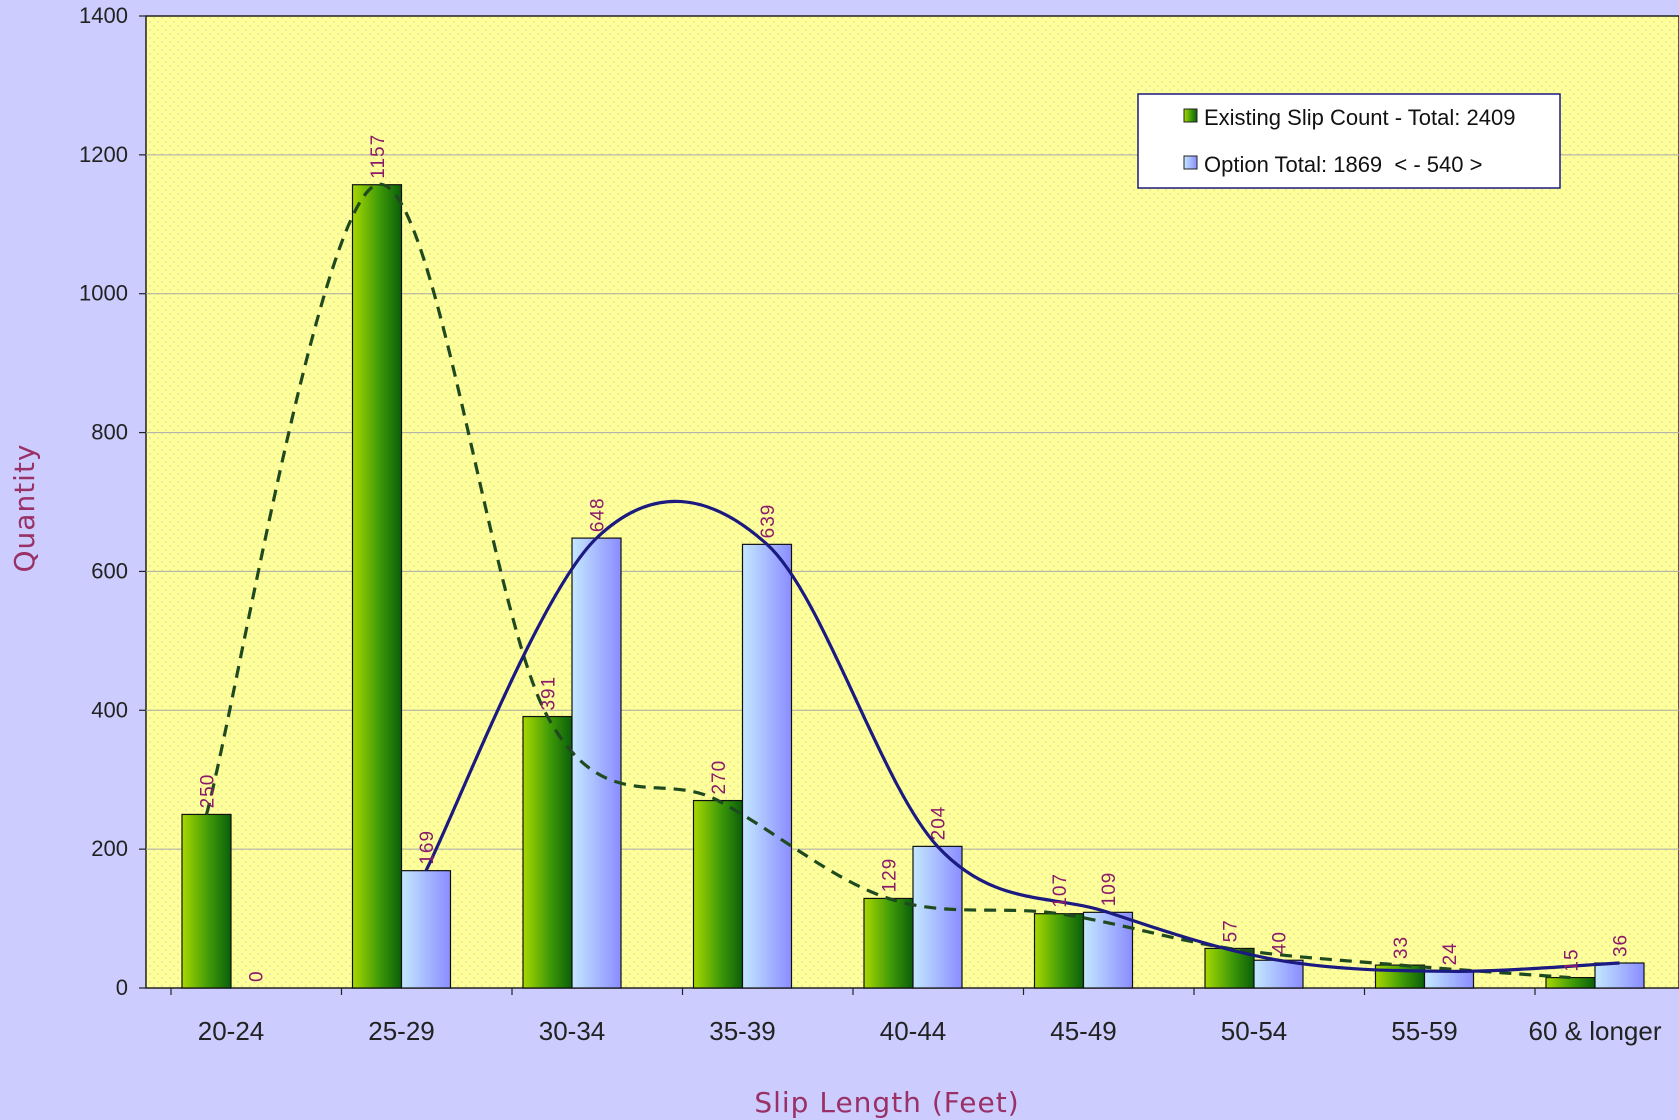  What do you see at coordinates (103, 154) in the screenshot?
I see `y-tick-label: 1200` at bounding box center [103, 154].